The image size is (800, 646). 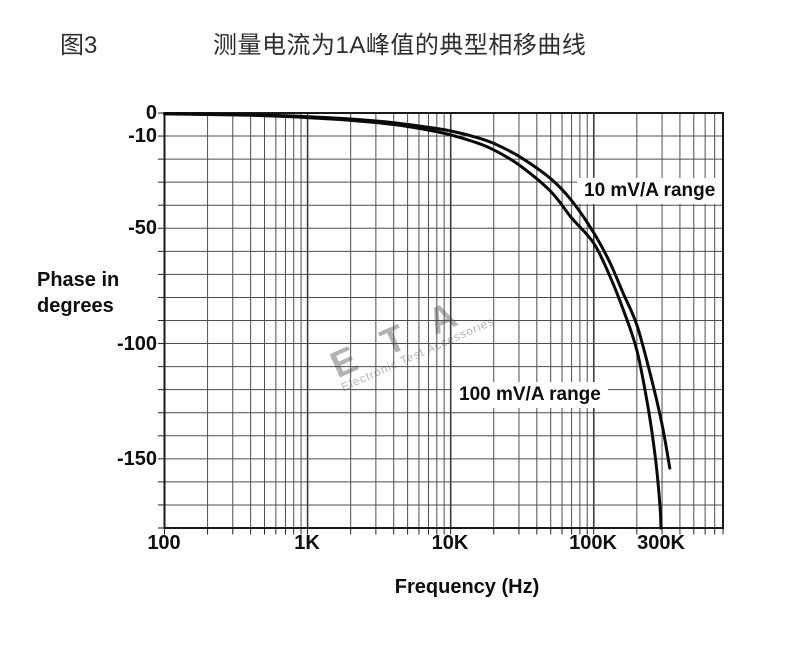 I want to click on y-tick-neg50: -50, so click(x=142, y=228).